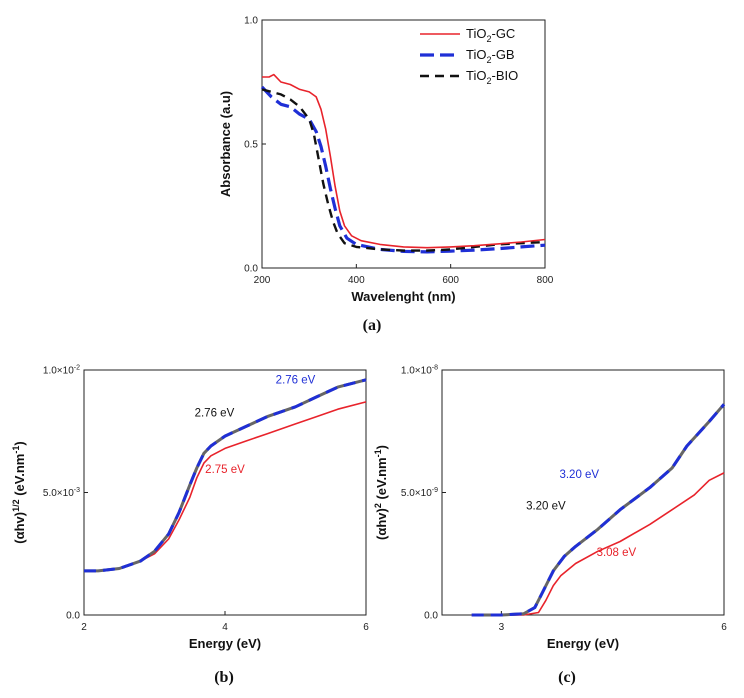  What do you see at coordinates (435, 368) in the screenshot?
I see `y-tick-exponent: -8` at bounding box center [435, 368].